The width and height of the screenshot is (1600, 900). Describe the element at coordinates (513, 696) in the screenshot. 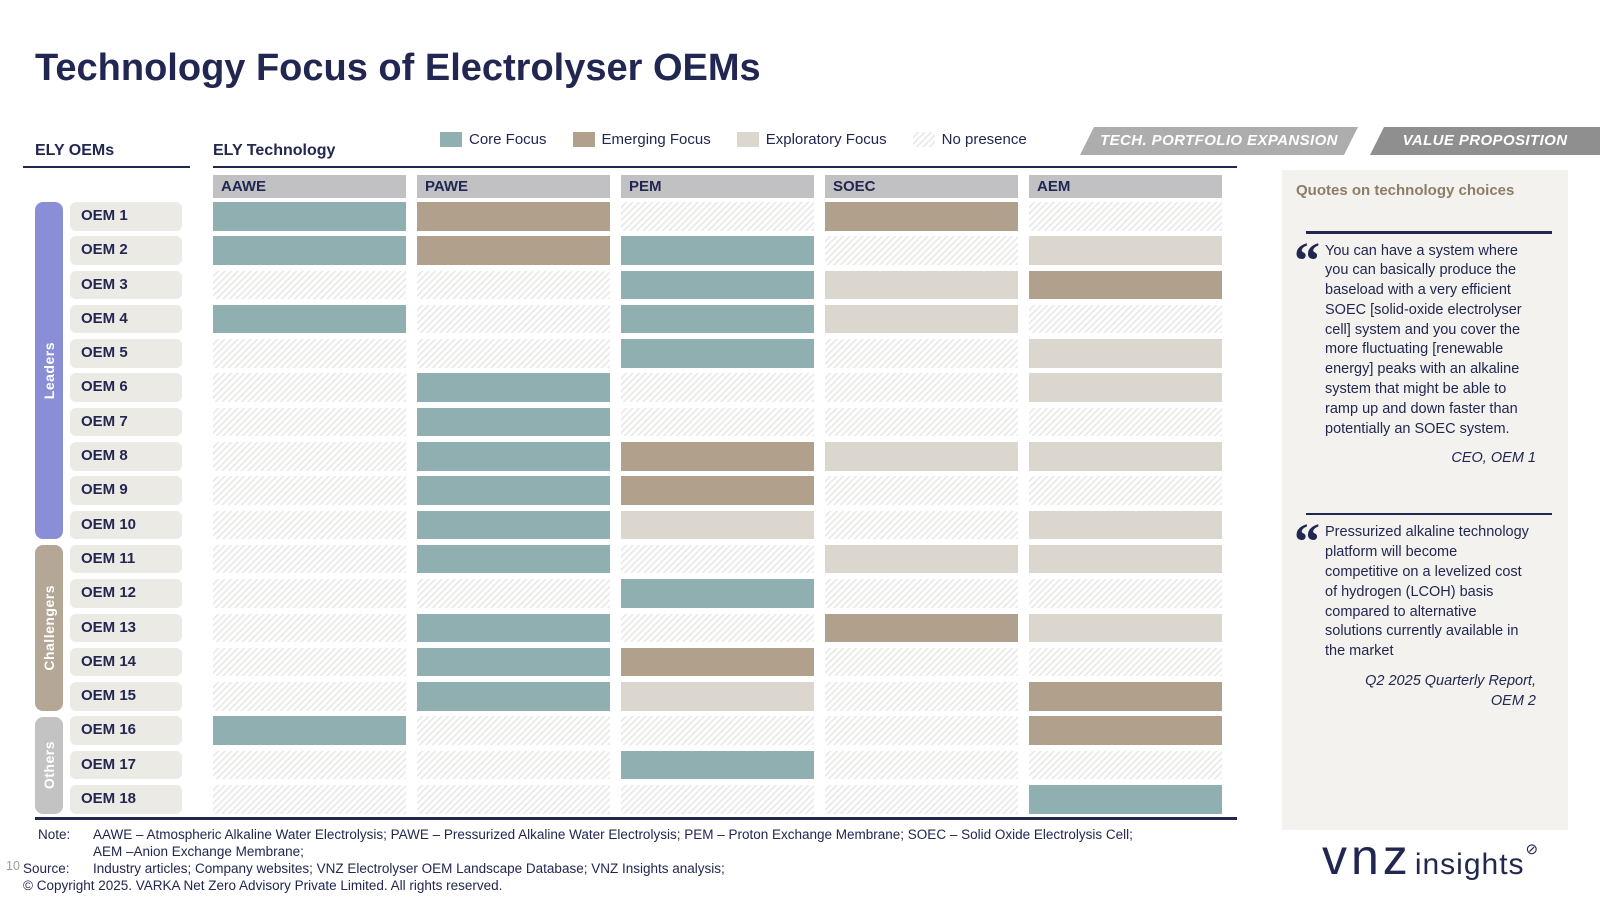

I see `cell-oem-15-pawe` at that location.